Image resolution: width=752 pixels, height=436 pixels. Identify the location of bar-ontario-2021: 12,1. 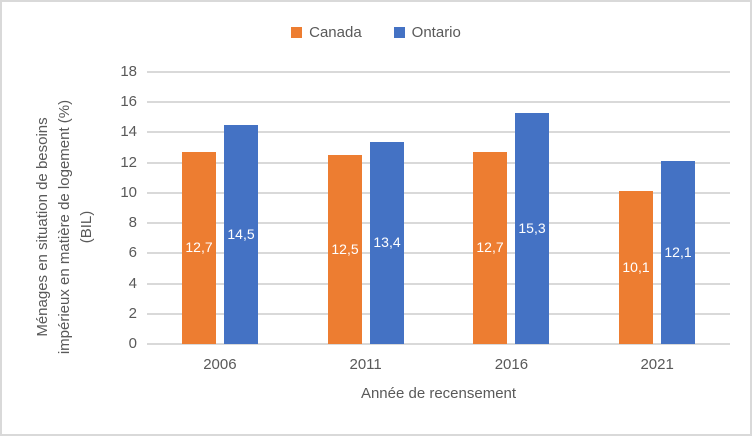
(678, 252).